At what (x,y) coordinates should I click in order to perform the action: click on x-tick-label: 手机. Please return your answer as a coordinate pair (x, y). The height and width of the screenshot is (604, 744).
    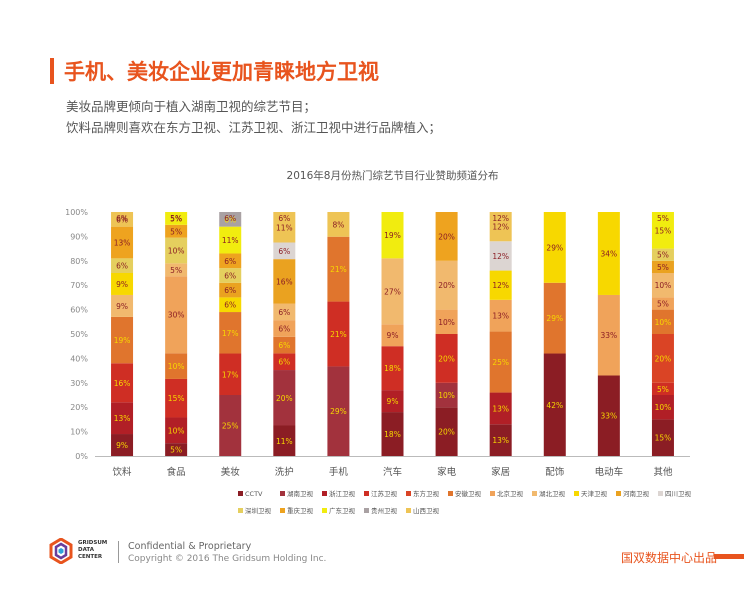
    Looking at the image, I should click on (339, 472).